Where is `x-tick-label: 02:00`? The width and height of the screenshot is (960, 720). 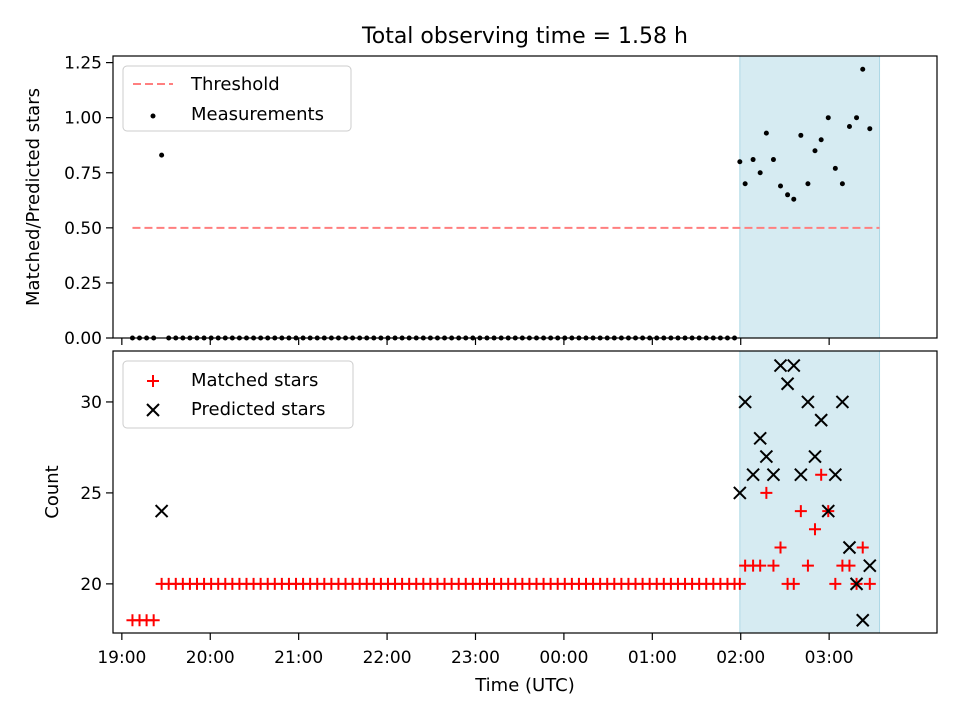 x-tick-label: 02:00 is located at coordinates (740, 658).